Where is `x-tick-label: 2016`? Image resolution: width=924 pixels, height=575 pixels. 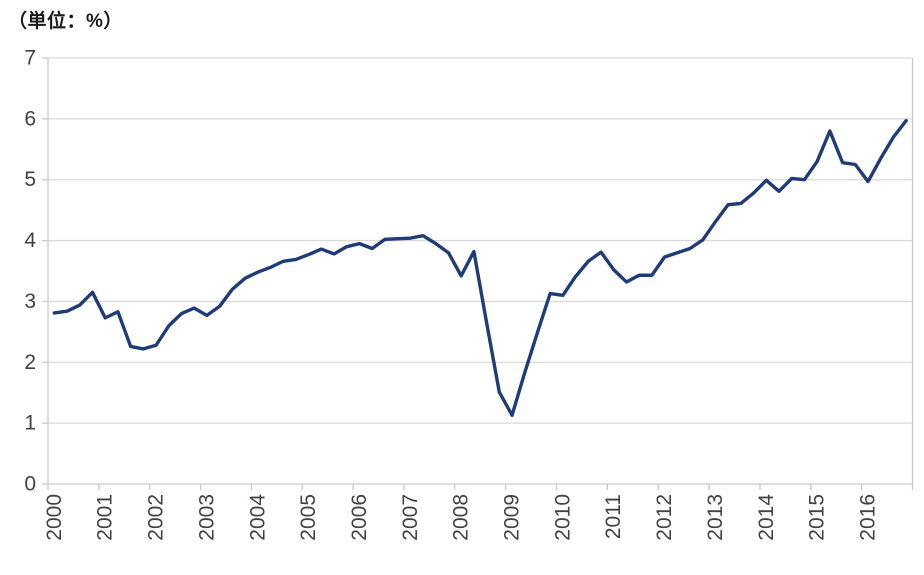 x-tick-label: 2016 is located at coordinates (868, 517).